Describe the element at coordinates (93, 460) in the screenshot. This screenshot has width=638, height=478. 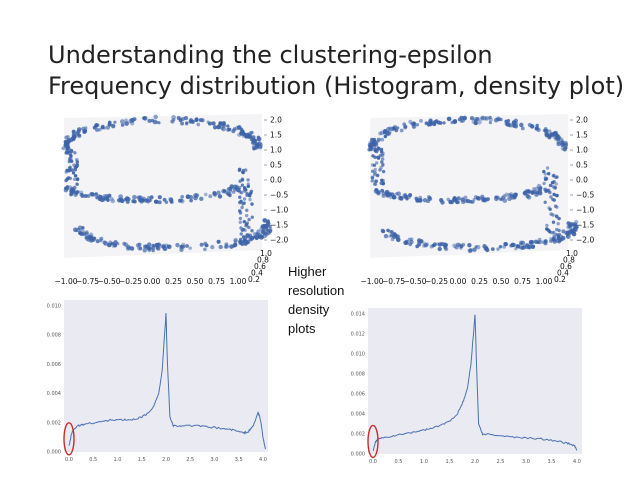
I see `x-tick-label: 0.5` at that location.